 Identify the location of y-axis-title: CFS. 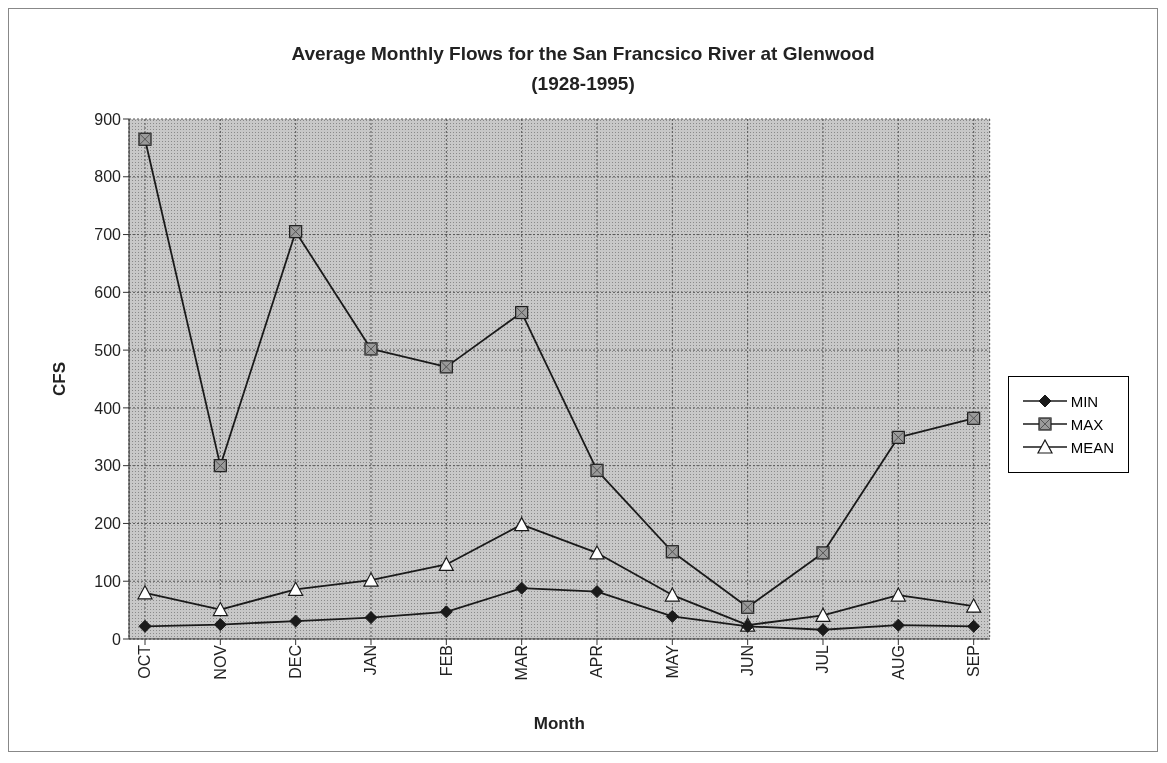
(60, 379).